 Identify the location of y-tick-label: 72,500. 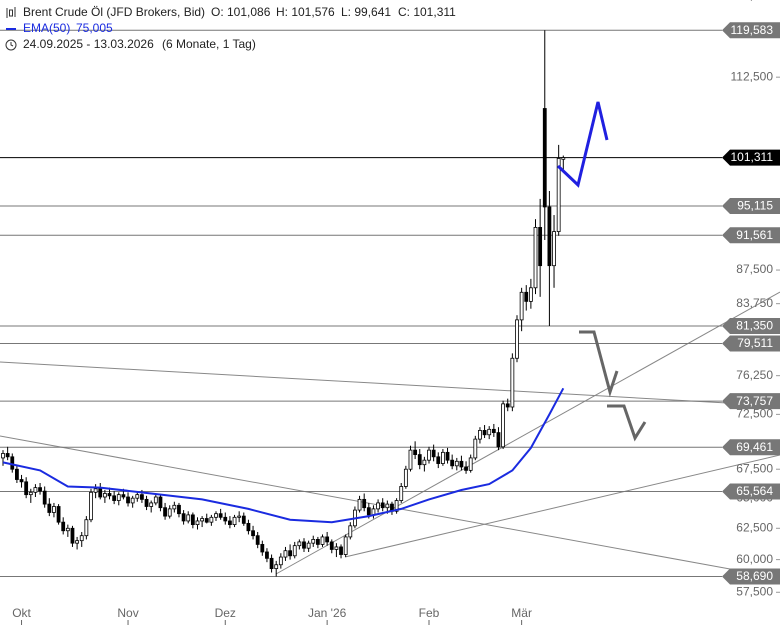
(754, 414).